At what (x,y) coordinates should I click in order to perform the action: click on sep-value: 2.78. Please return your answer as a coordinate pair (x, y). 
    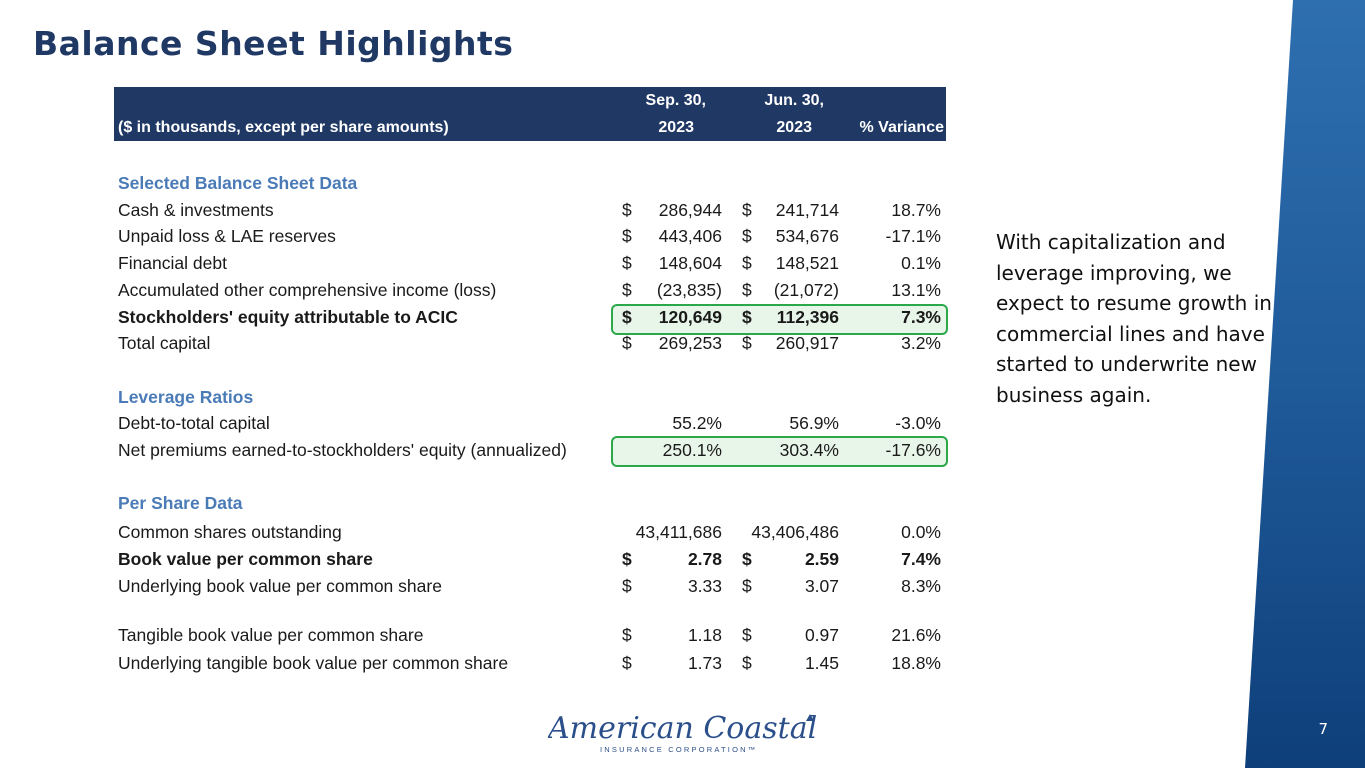
    Looking at the image, I should click on (704, 559).